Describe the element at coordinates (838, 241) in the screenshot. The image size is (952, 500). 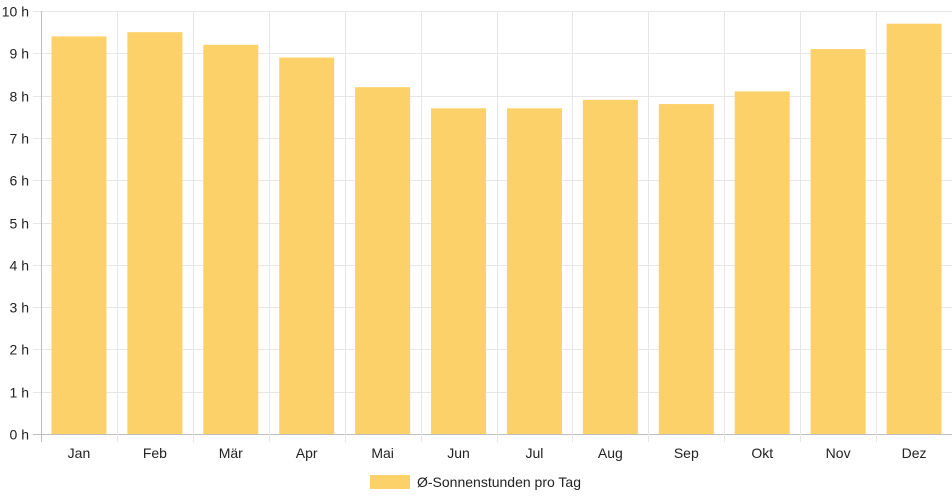
I see `bar-nov` at that location.